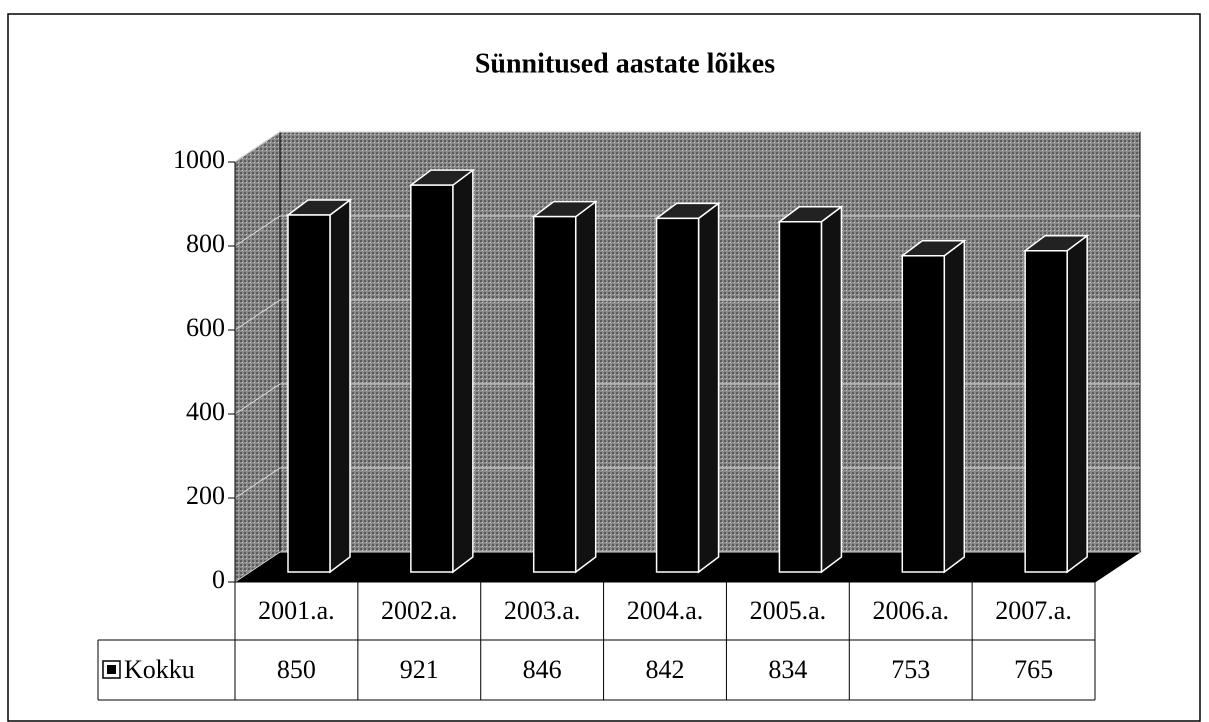 The image size is (1209, 722). I want to click on y-tick-label: 600, so click(205, 327).